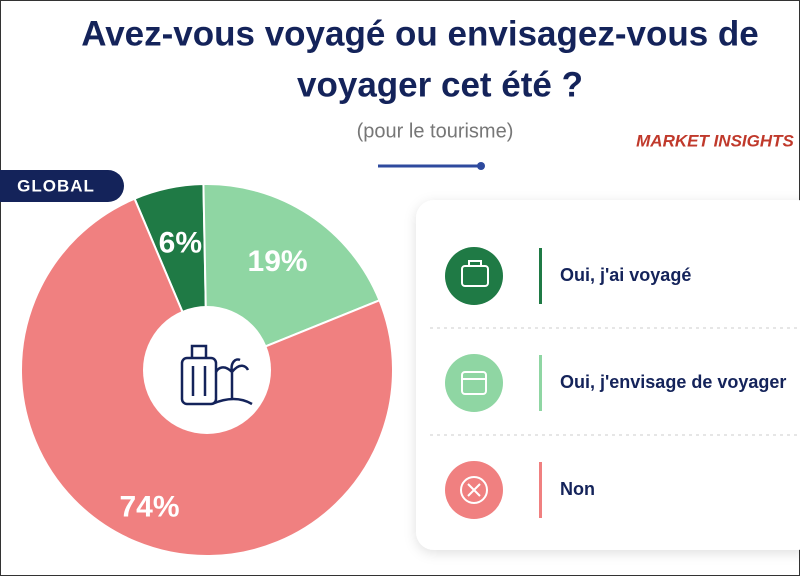  Describe the element at coordinates (440, 84) in the screenshot. I see `title-line: voyager cet été ?` at that location.